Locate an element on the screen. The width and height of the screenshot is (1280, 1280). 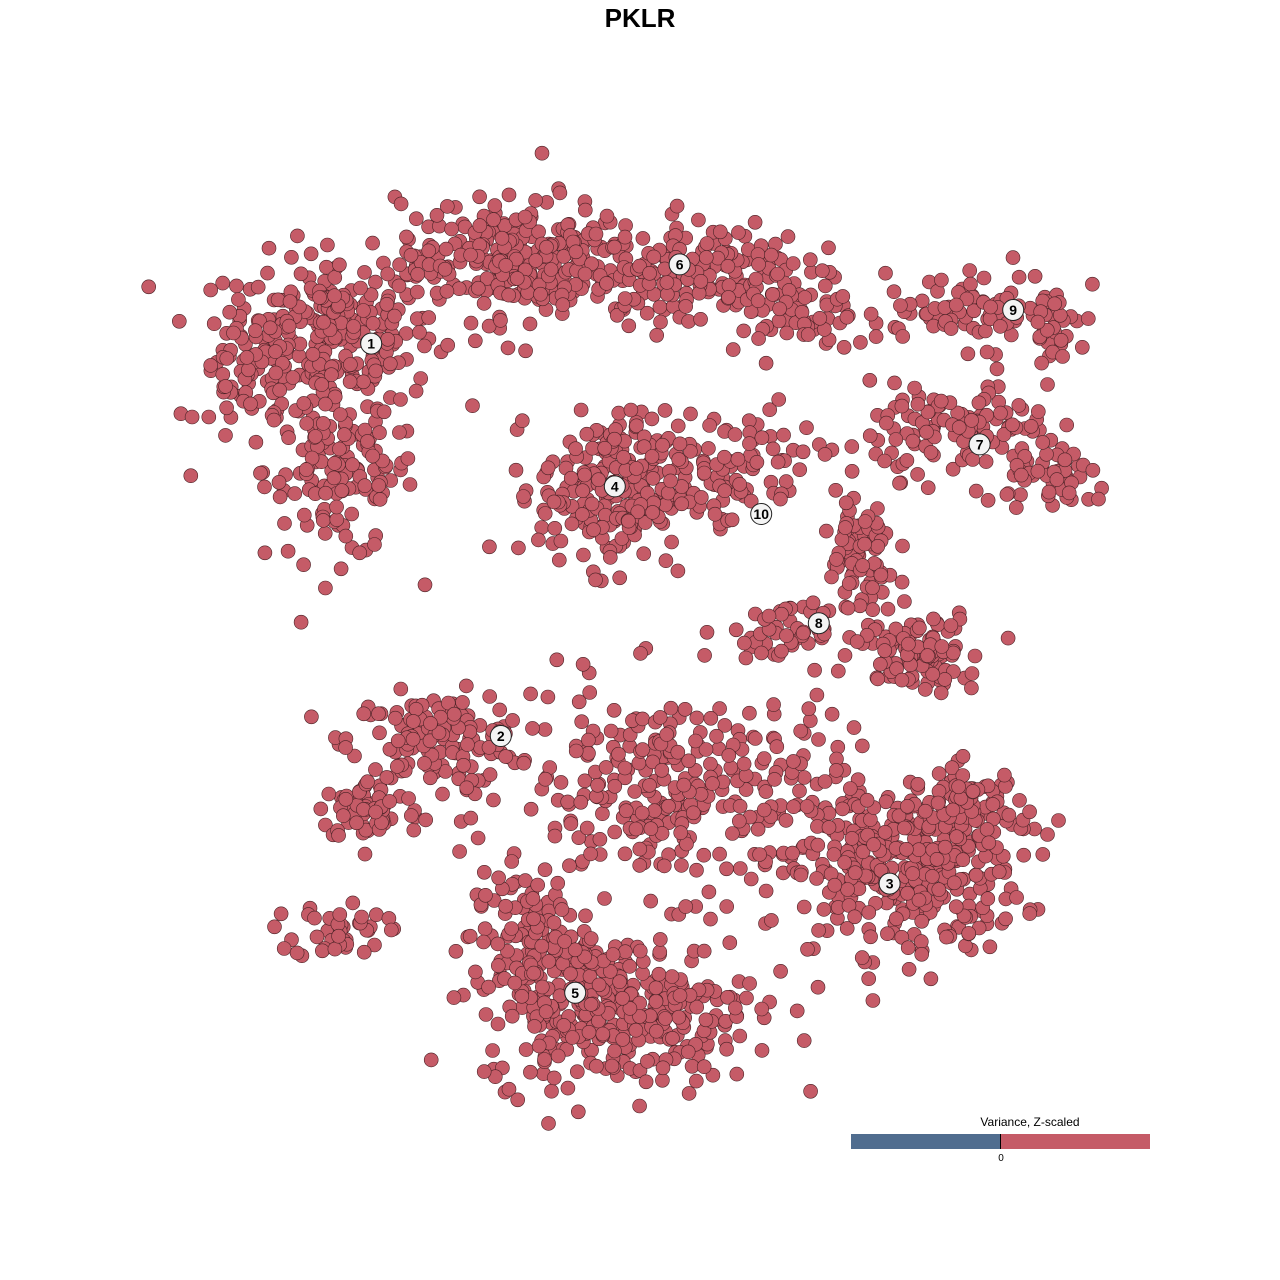
cluster-label-text: 7 is located at coordinates (980, 444).